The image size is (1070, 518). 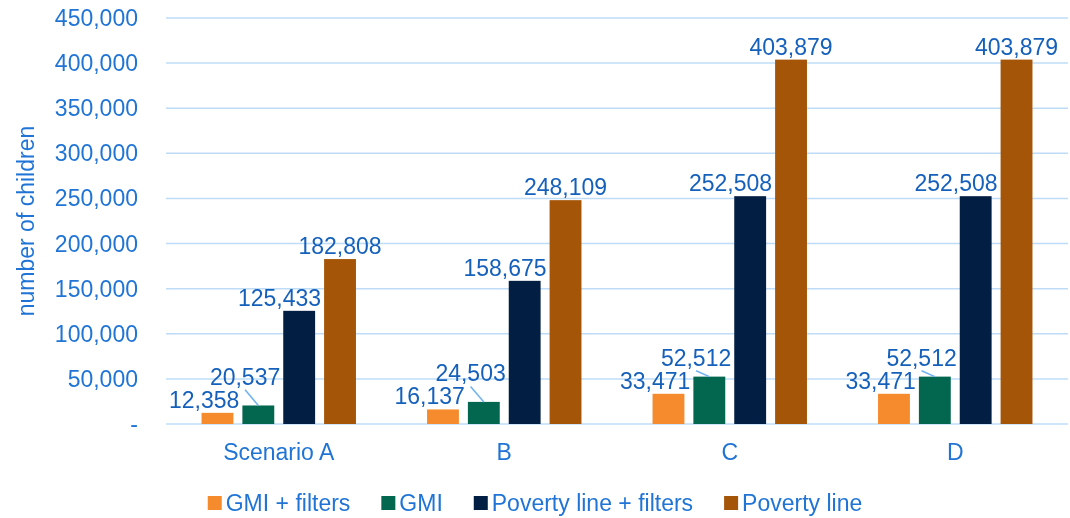 What do you see at coordinates (592, 503) in the screenshot?
I see `legend-label: Poverty line + filters` at bounding box center [592, 503].